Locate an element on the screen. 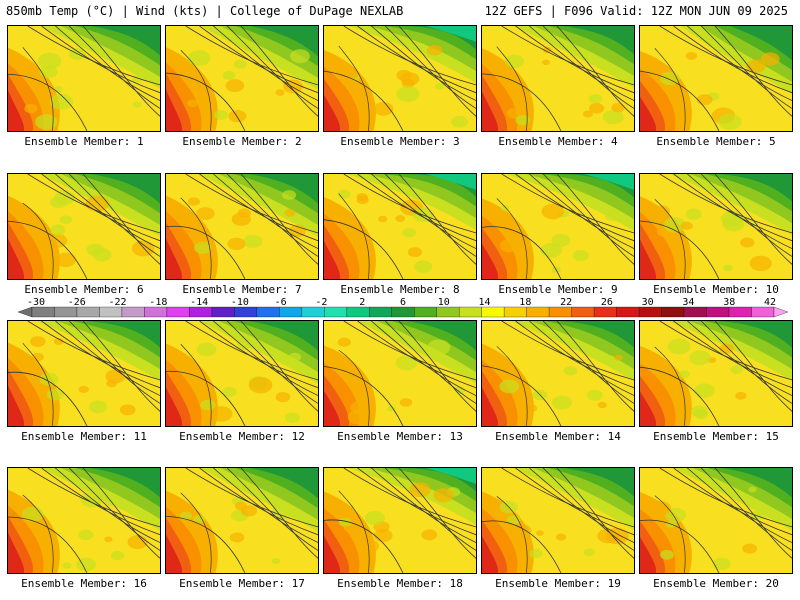 The width and height of the screenshot is (800, 600). ensemble-member-label: Ensemble Member: 5 is located at coordinates (716, 141).